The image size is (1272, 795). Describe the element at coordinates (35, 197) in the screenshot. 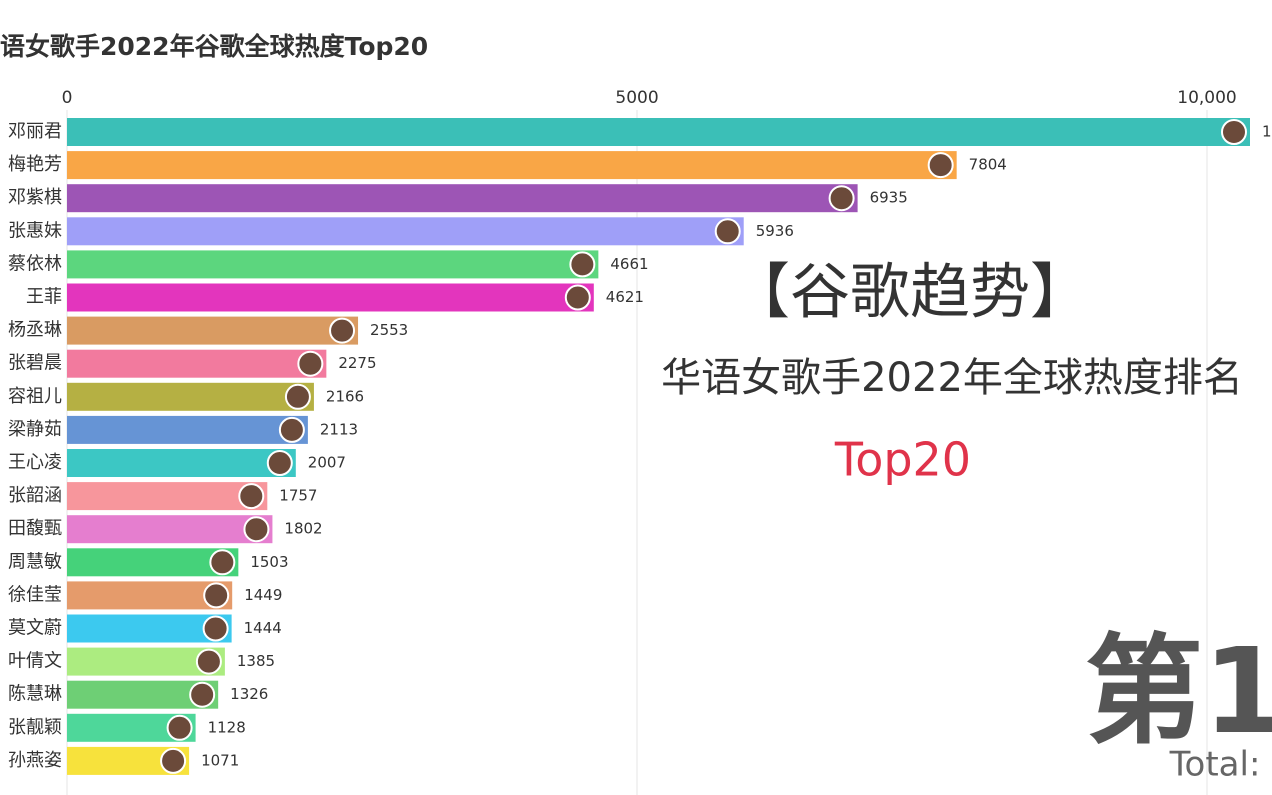

I see `category-label: 邓紫棋` at that location.